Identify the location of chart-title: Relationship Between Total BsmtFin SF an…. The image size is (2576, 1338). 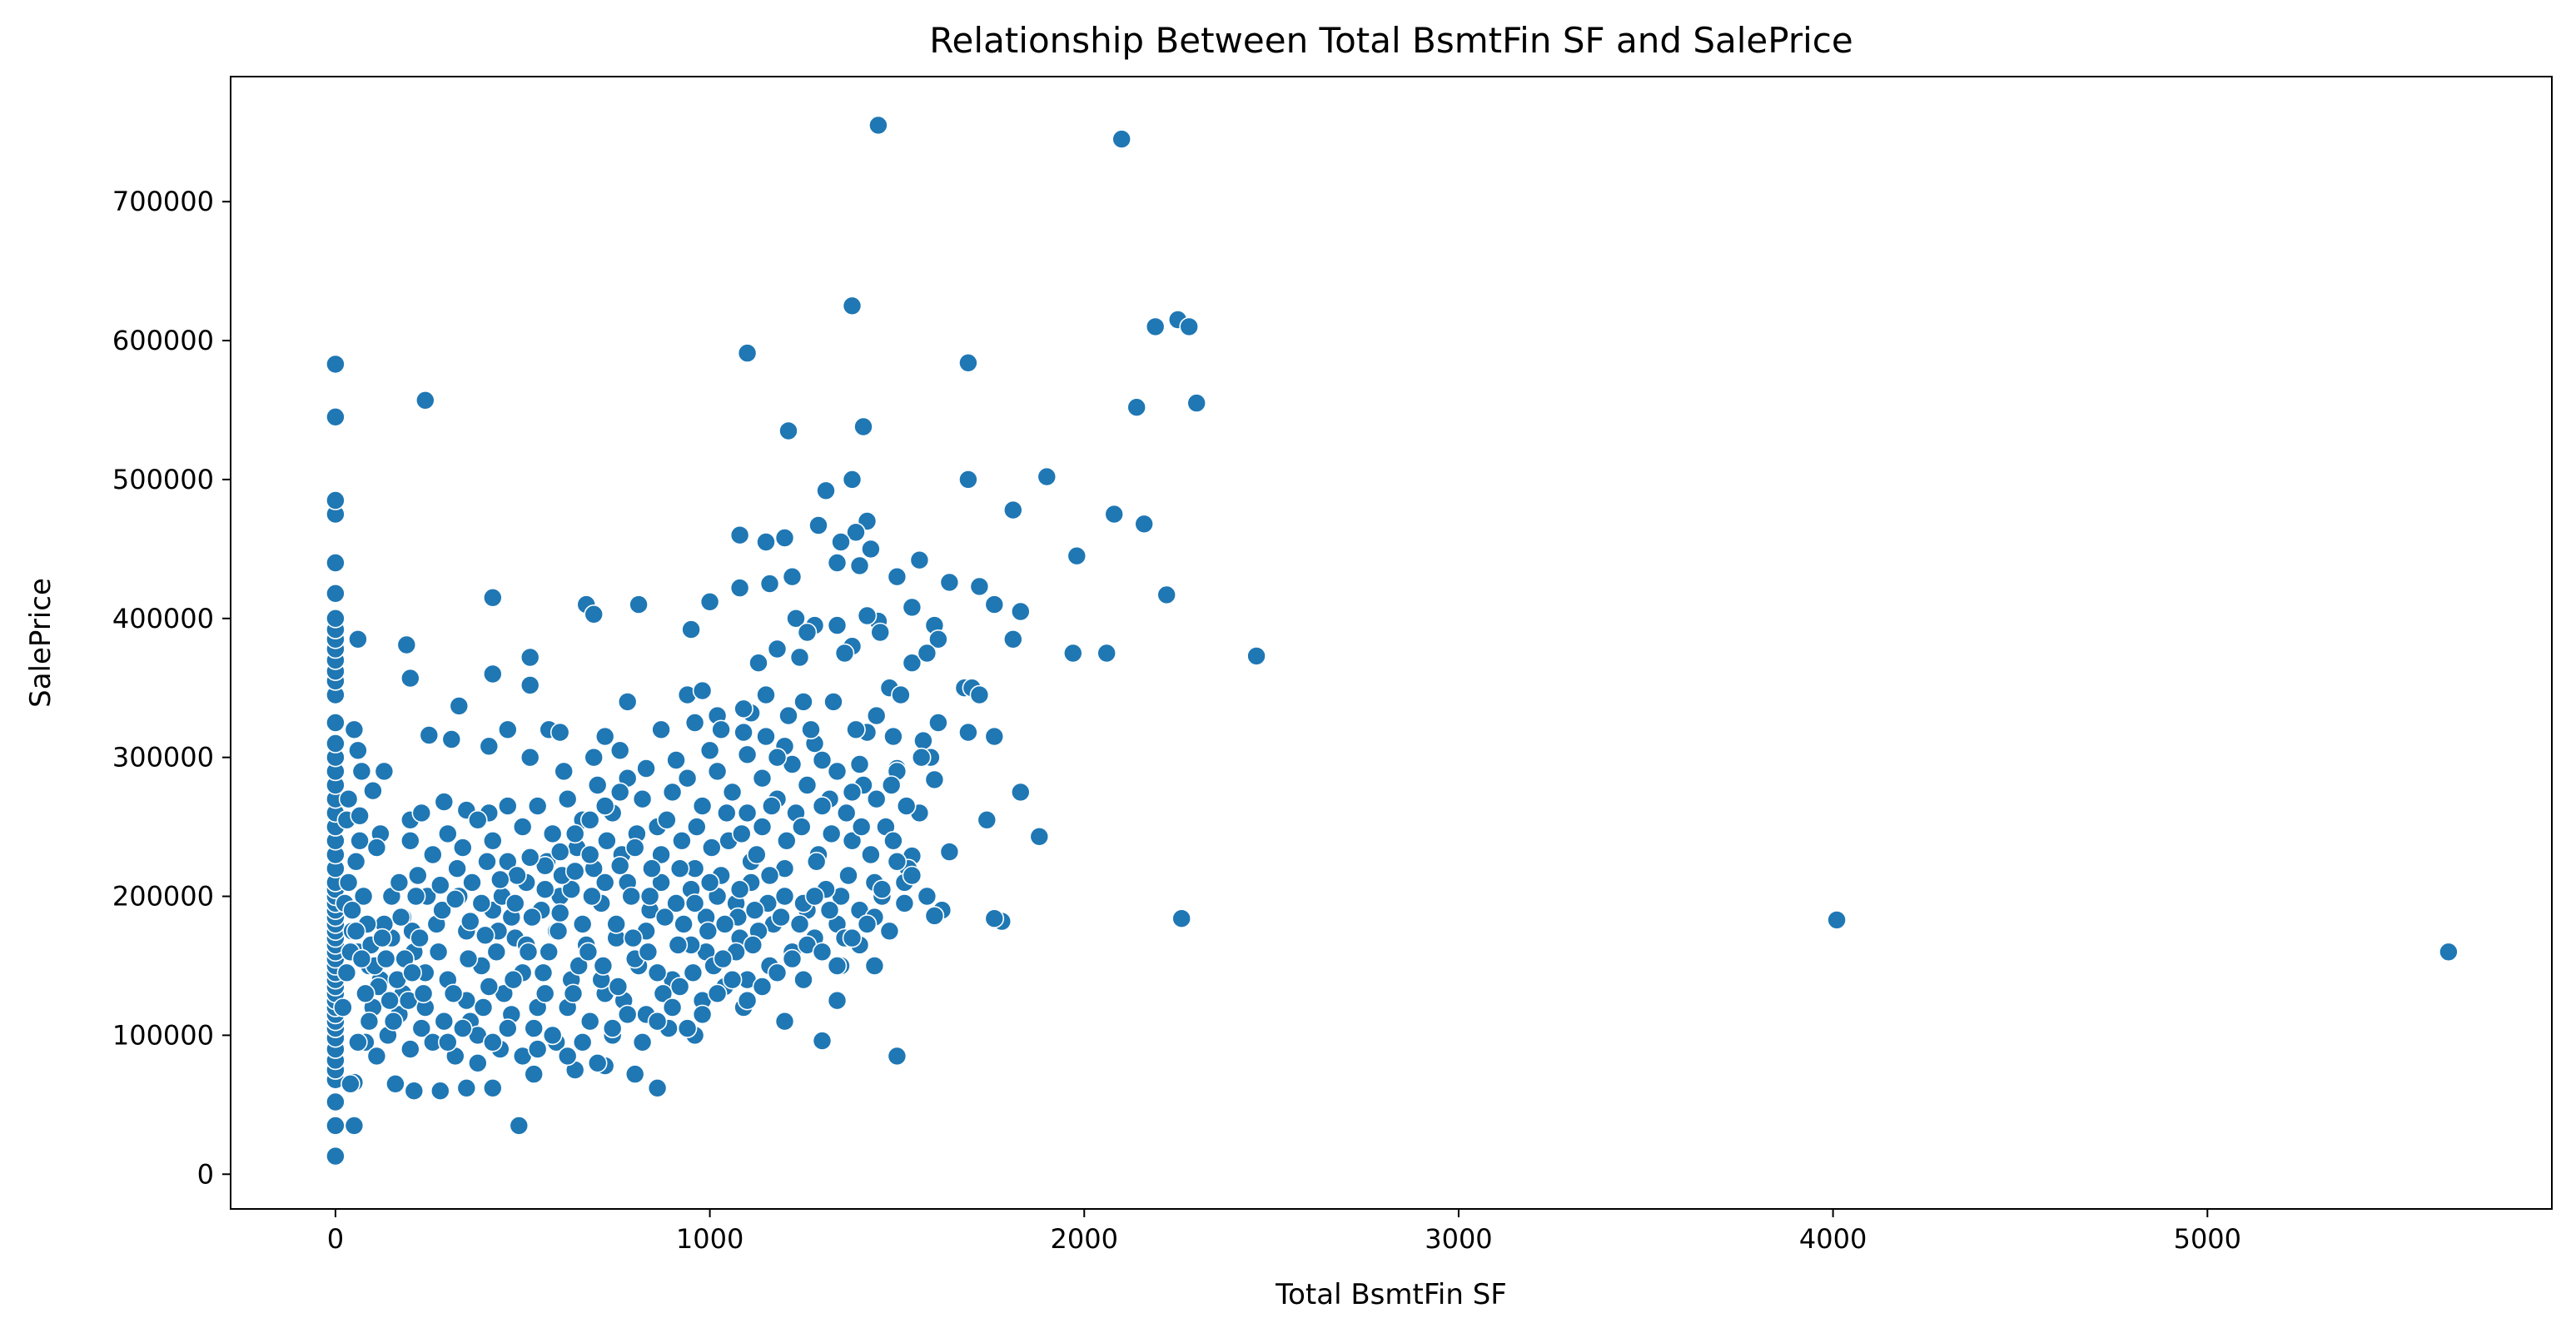
(1390, 40).